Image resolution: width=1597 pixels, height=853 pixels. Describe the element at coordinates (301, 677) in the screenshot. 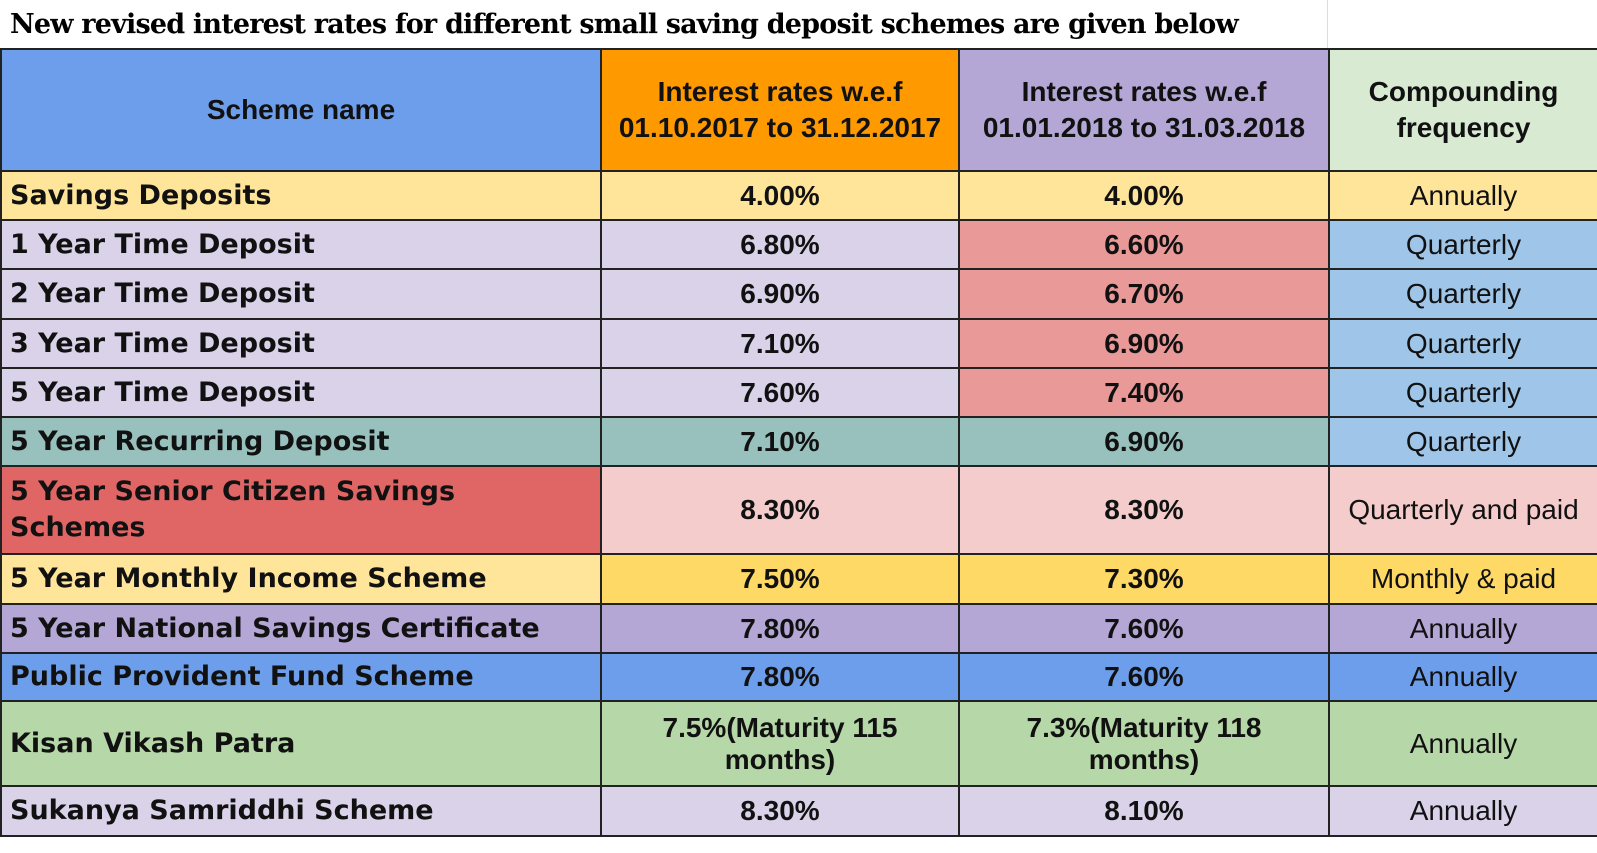

I see `scheme-name-cell: Public Provident Fund Scheme` at that location.